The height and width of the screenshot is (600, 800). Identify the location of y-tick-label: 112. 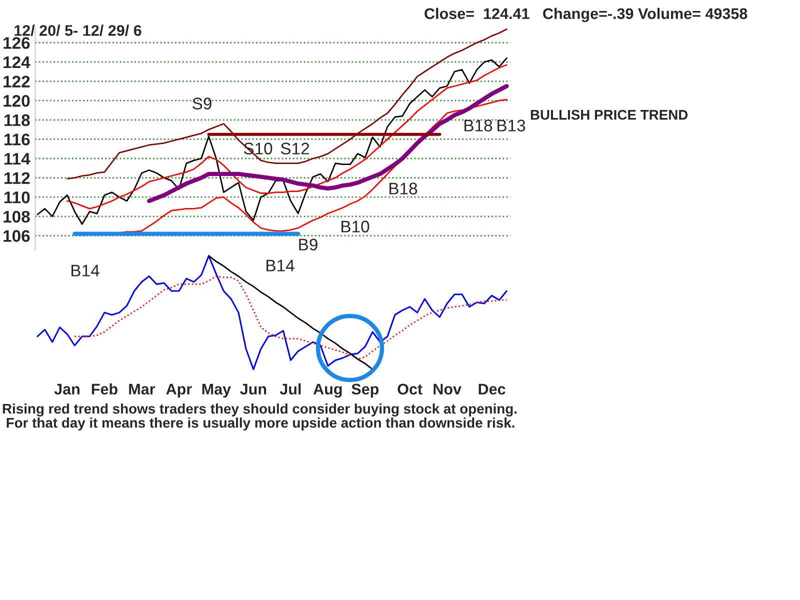
(17, 178).